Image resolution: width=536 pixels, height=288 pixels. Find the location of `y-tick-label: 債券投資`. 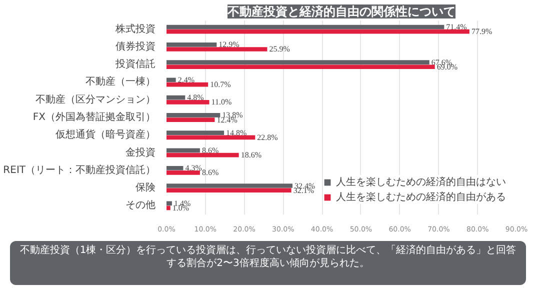

y-tick-label: 債券投資 is located at coordinates (136, 46).